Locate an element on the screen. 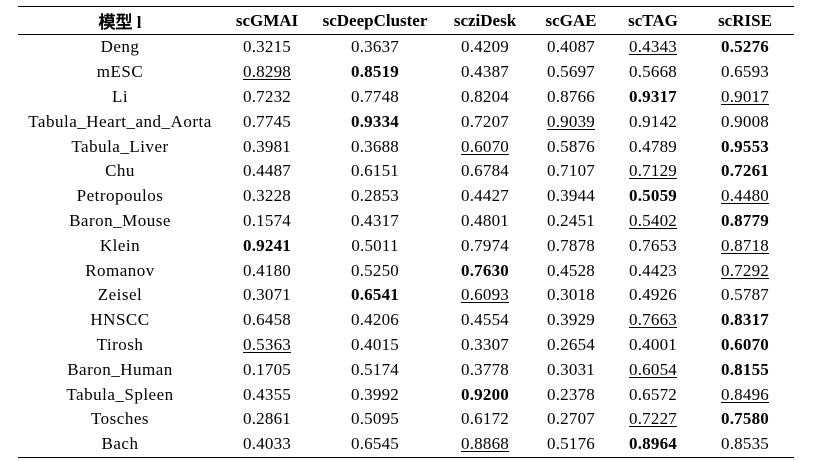 The height and width of the screenshot is (461, 813). score-value: 0.1705 is located at coordinates (267, 369).